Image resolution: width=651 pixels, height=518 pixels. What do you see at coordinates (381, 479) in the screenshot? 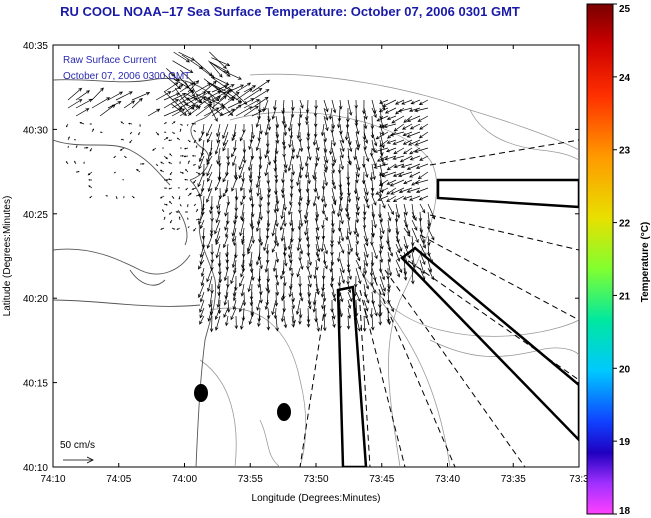
I see `x-tick-label: 73:45` at bounding box center [381, 479].